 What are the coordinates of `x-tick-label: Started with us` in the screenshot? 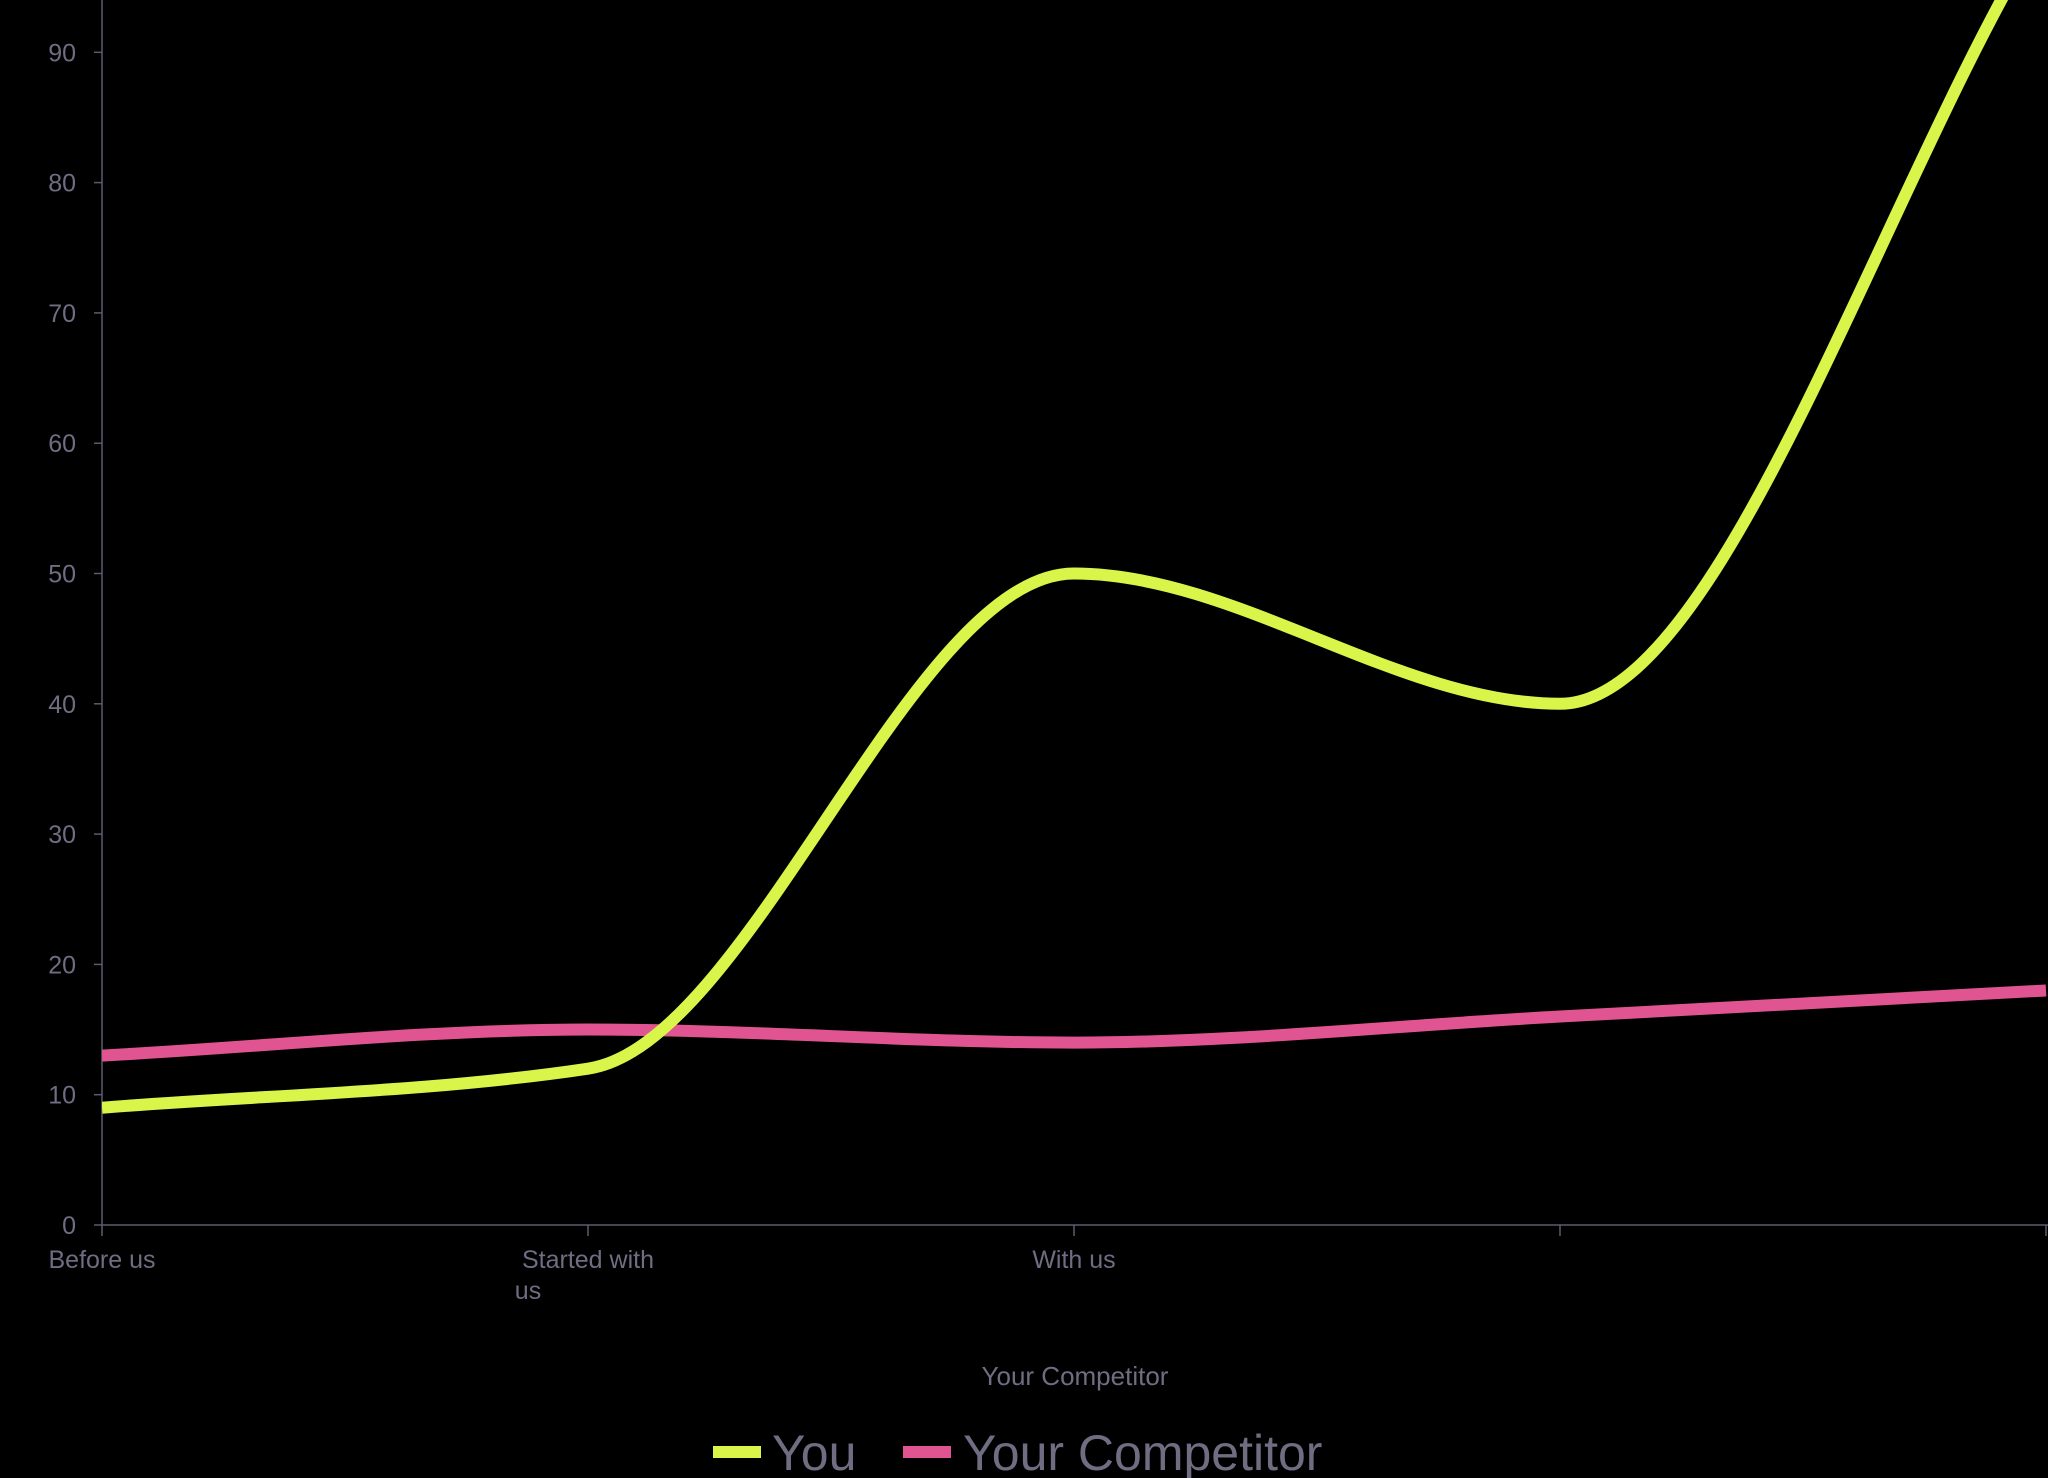 It's located at (584, 1275).